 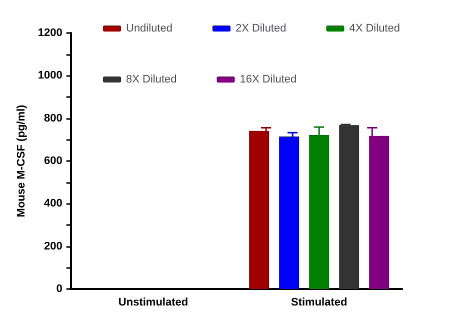 I want to click on y-tick-label: 200, so click(x=53, y=246).